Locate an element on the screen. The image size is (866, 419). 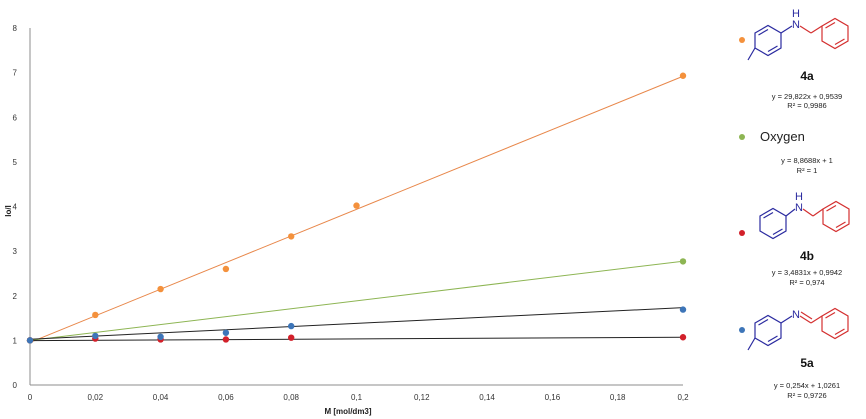
molecule-4b-left-ring is located at coordinates (773, 223).